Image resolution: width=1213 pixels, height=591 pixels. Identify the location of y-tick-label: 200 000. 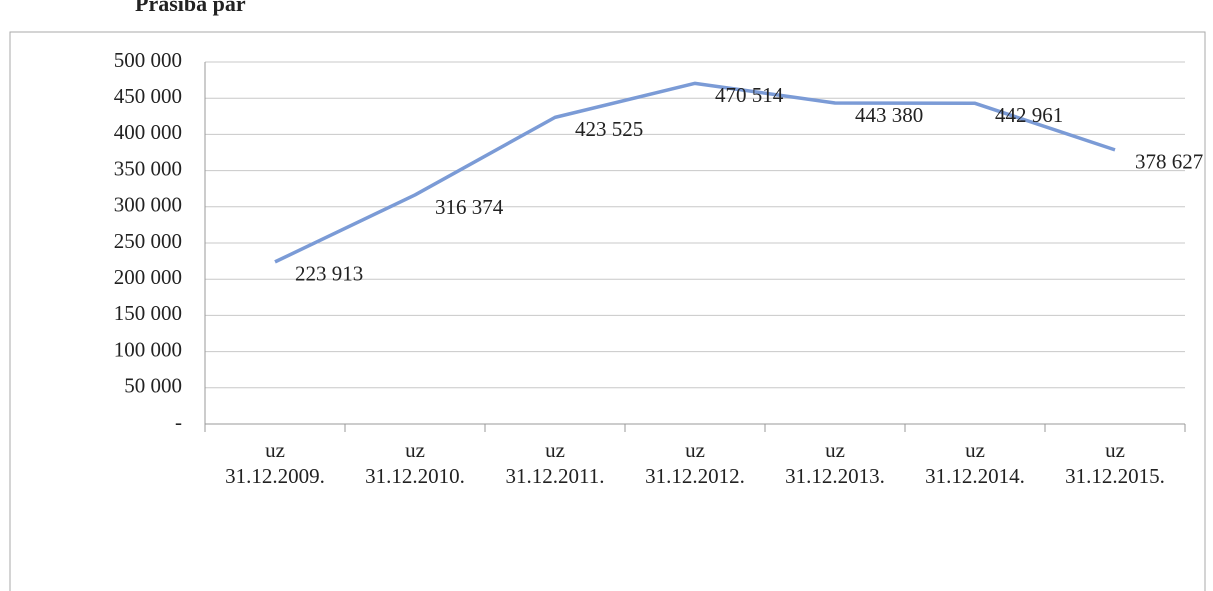
(148, 277).